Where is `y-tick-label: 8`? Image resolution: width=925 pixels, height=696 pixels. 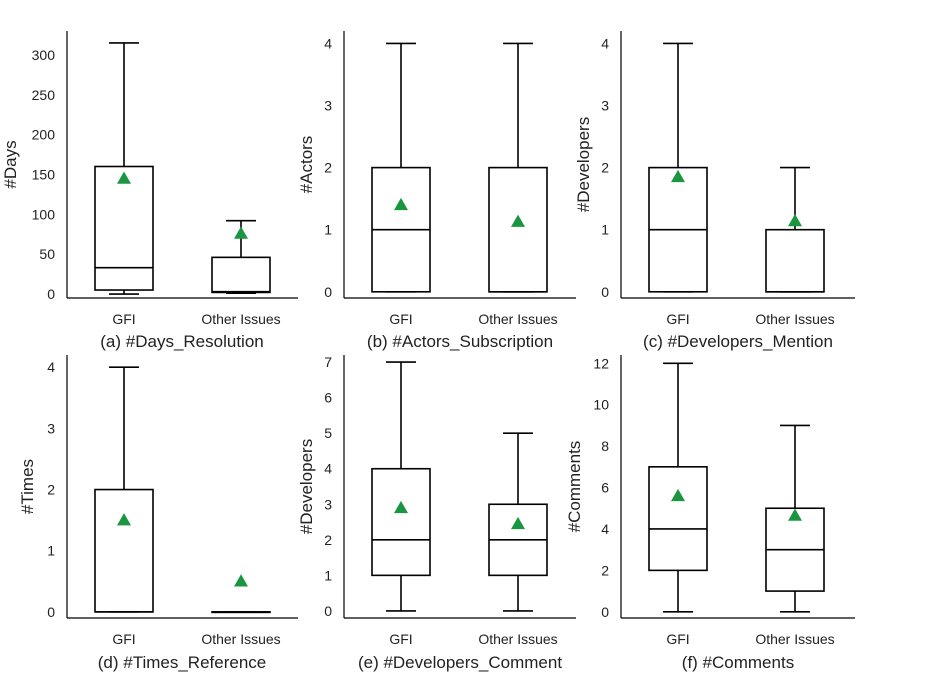
y-tick-label: 8 is located at coordinates (605, 446).